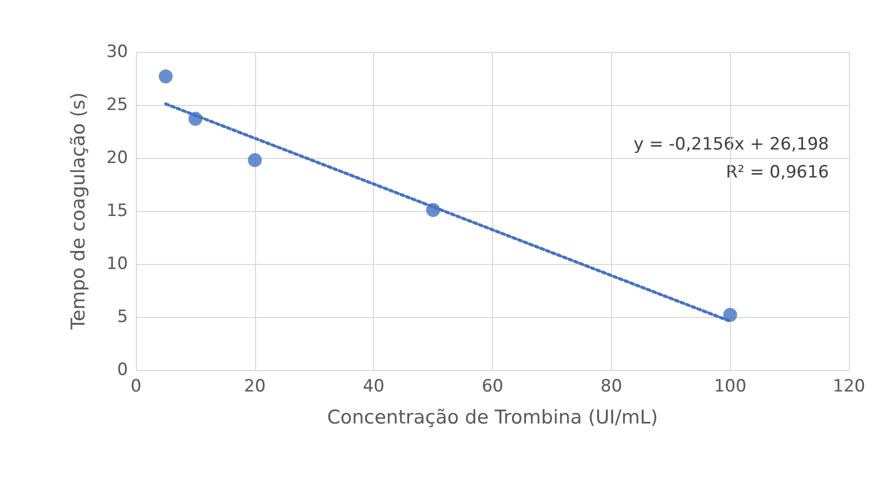 The height and width of the screenshot is (486, 895). I want to click on y-tick-label: 30, so click(117, 52).